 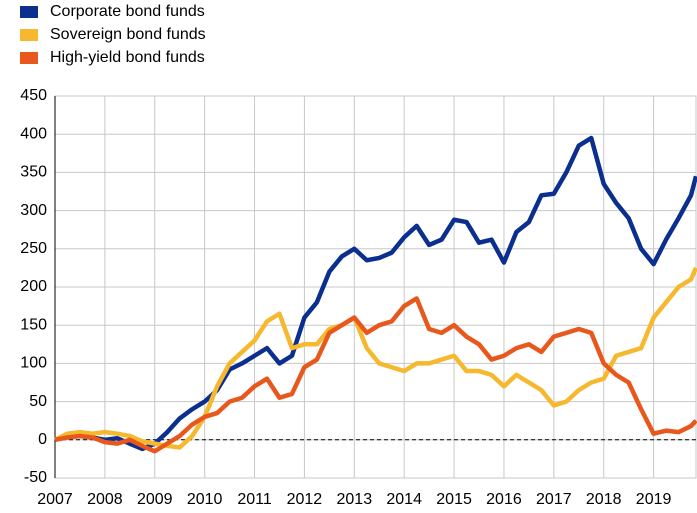 What do you see at coordinates (38, 401) in the screenshot?
I see `y-tick-label: 50` at bounding box center [38, 401].